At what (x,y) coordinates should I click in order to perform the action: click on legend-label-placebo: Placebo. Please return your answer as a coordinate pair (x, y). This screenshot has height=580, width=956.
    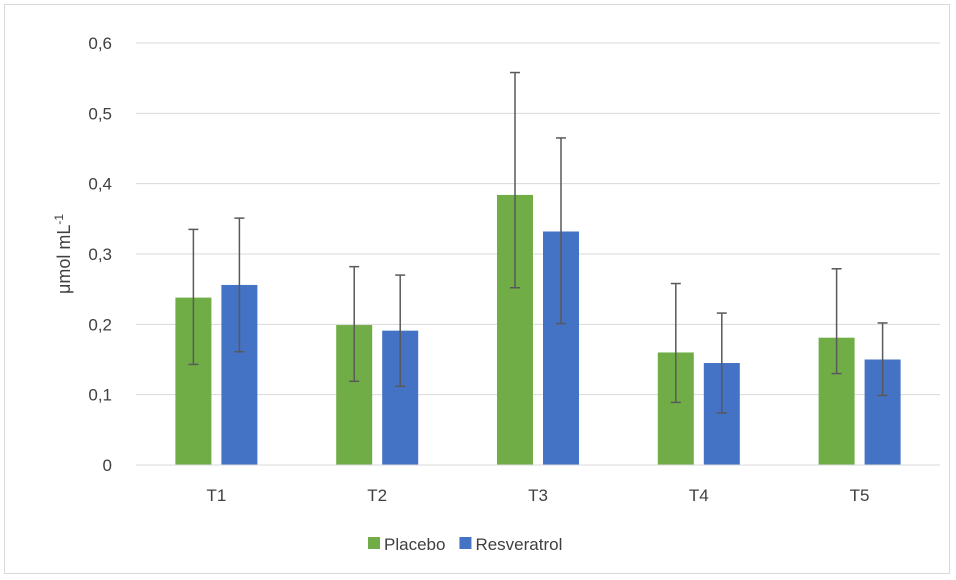
    Looking at the image, I should click on (414, 544).